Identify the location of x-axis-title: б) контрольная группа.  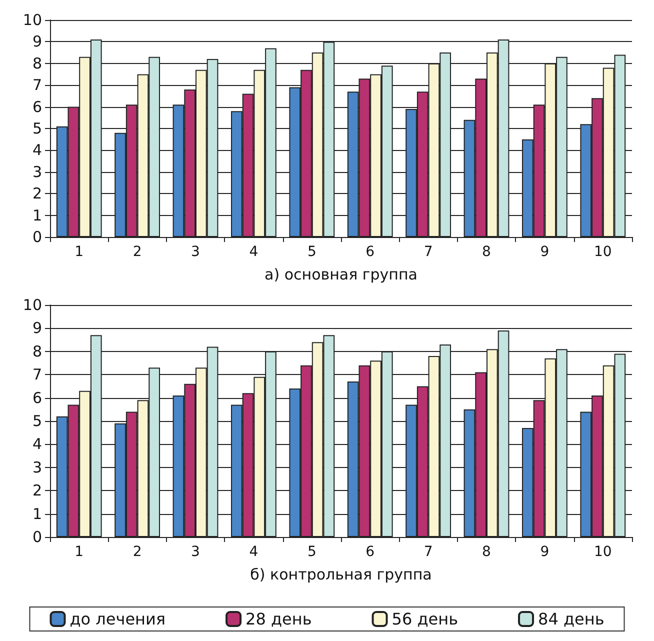
(341, 575).